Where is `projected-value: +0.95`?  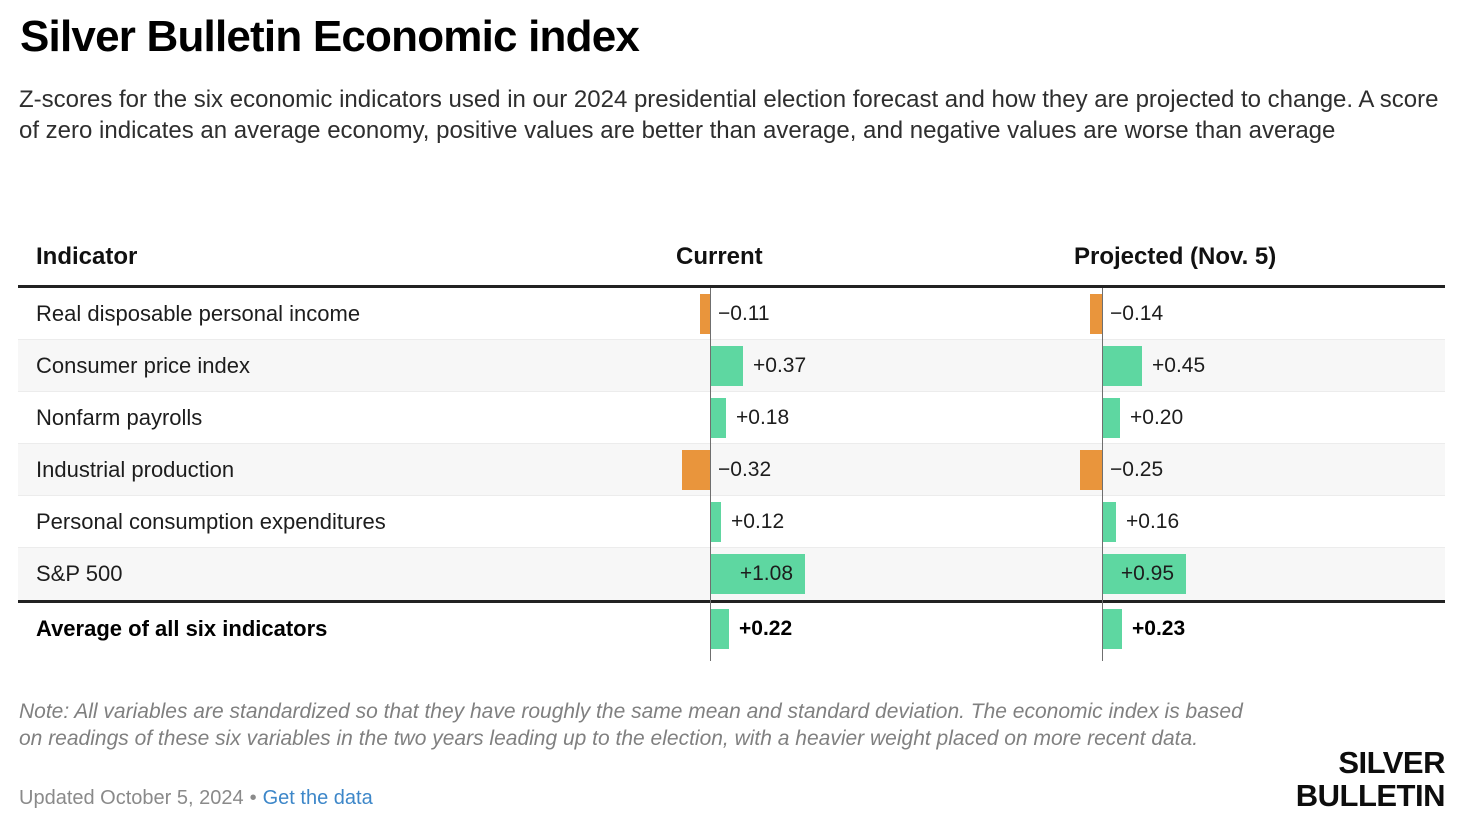 projected-value: +0.95 is located at coordinates (1147, 573).